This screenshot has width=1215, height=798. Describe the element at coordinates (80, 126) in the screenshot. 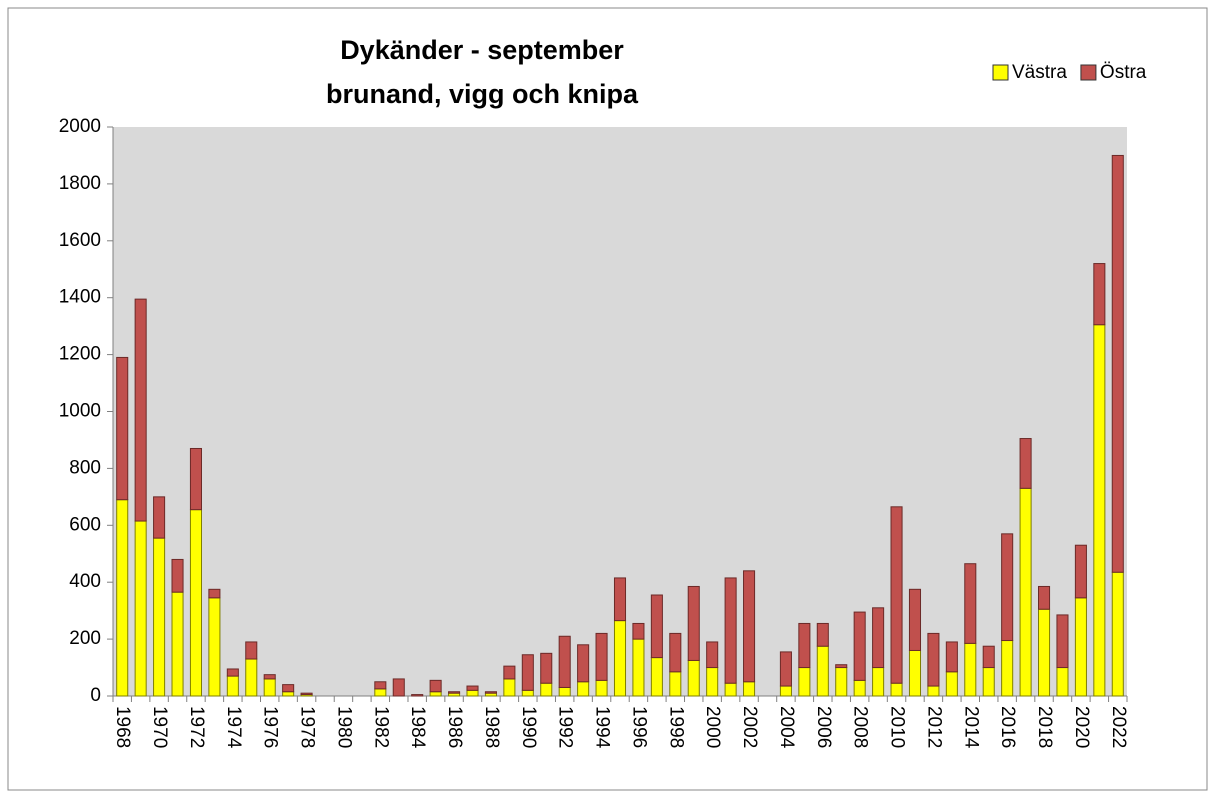

I see `y-tick-label: 2000` at that location.